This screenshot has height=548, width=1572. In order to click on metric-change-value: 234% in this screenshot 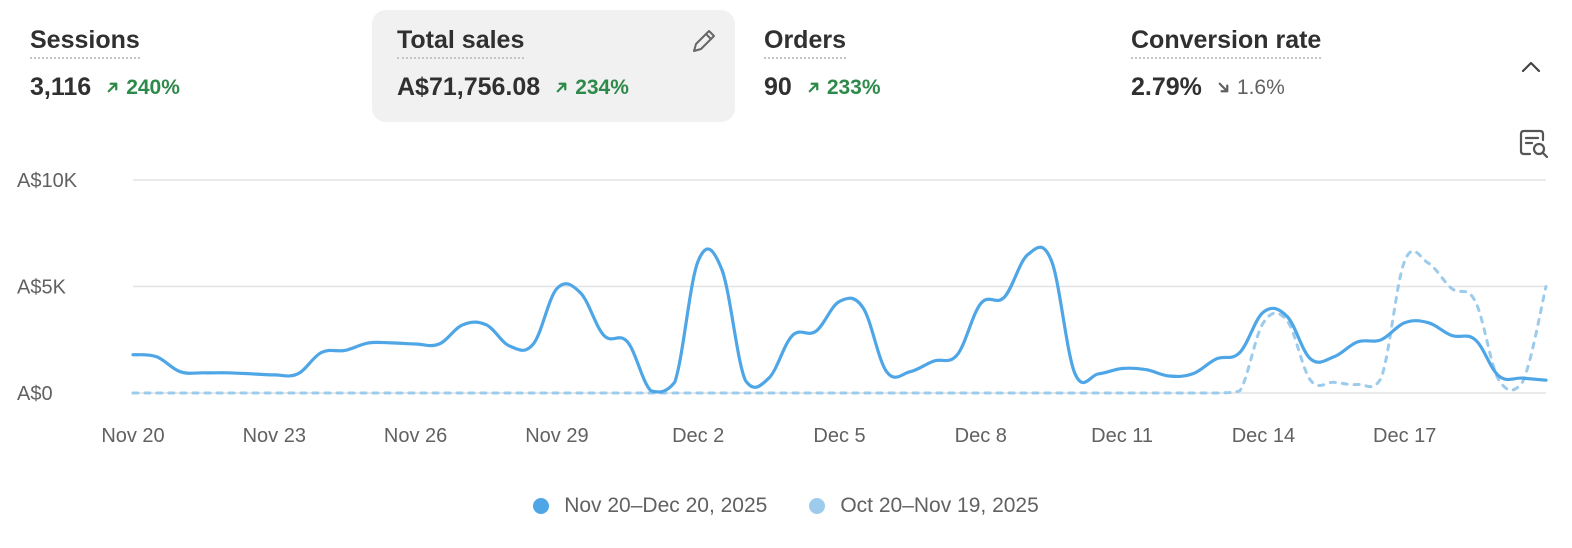, I will do `click(602, 87)`.